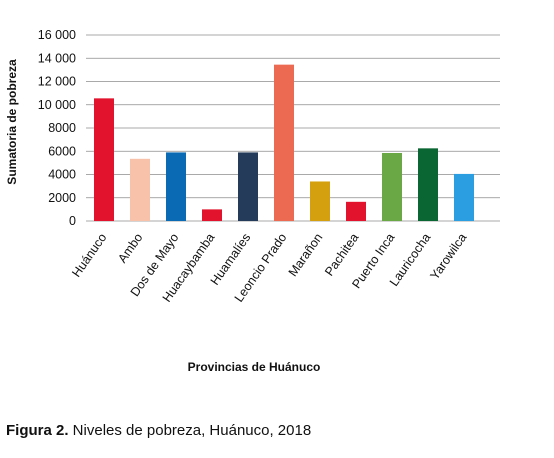 Image resolution: width=554 pixels, height=458 pixels. Describe the element at coordinates (12, 122) in the screenshot. I see `y-axis-title: Sumatoria de pobreza` at that location.